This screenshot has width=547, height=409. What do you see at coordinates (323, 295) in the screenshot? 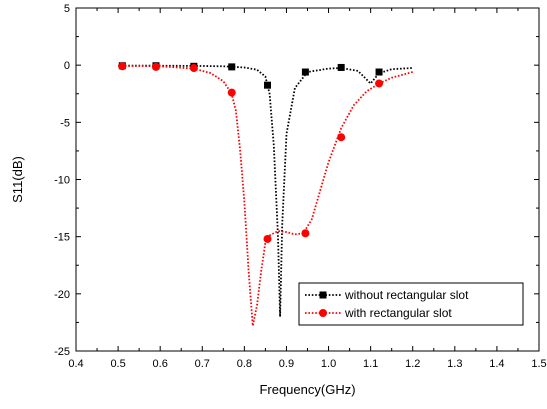
I see `legend-marker-square` at bounding box center [323, 295].